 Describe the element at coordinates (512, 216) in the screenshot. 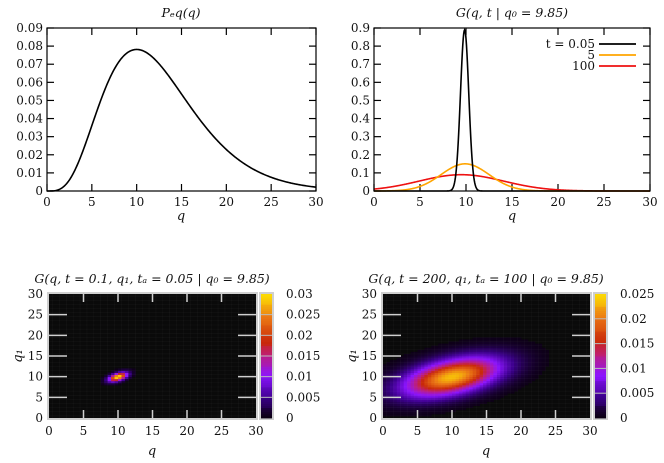

I see `green-xlabel: q` at that location.